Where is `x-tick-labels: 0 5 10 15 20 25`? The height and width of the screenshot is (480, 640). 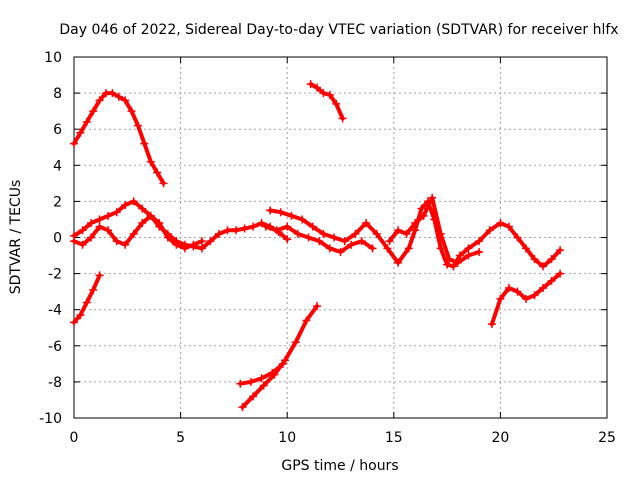
x-tick-labels: 0 5 10 15 20 25 is located at coordinates (343, 438).